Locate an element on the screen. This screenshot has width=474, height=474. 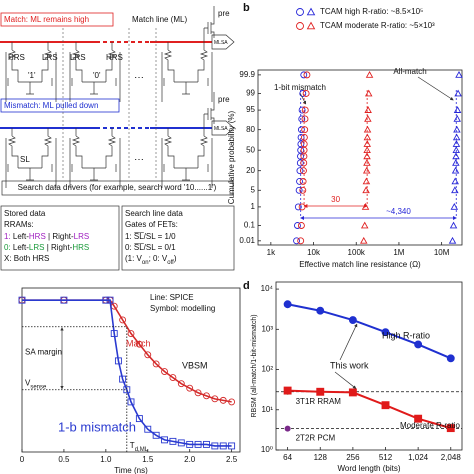
y-tick-label: 10⁰ is located at coordinates (267, 449).